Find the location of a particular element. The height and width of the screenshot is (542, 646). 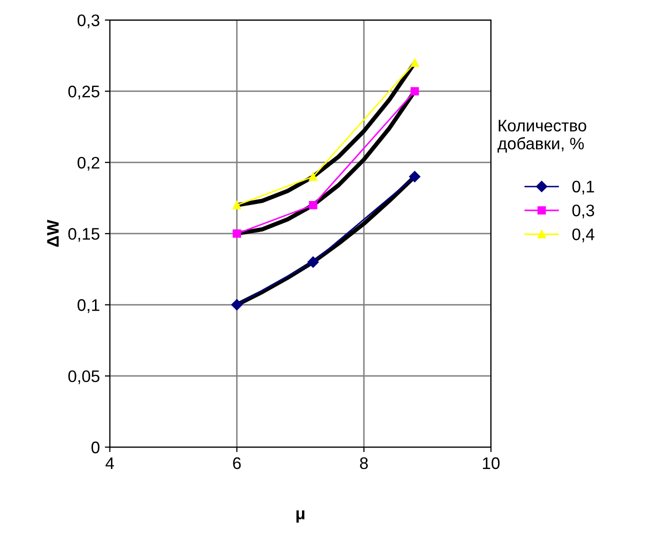

x-tick-label: 6 is located at coordinates (237, 463).